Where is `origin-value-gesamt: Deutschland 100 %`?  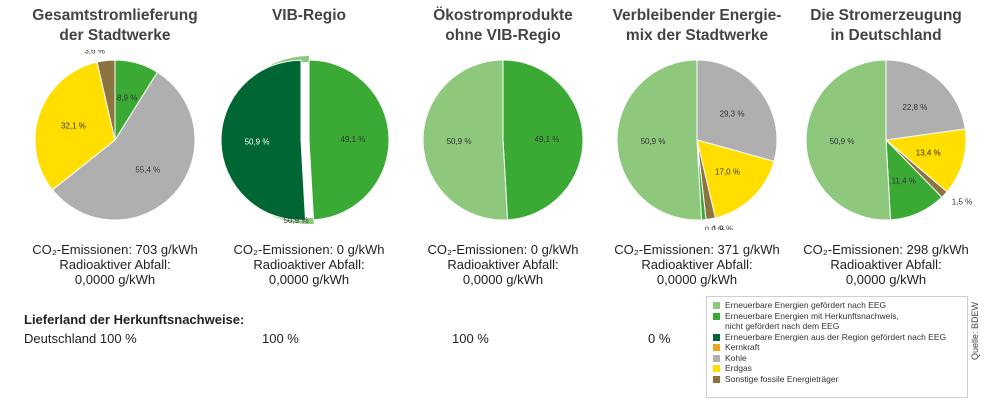
origin-value-gesamt: Deutschland 100 % is located at coordinates (80, 338).